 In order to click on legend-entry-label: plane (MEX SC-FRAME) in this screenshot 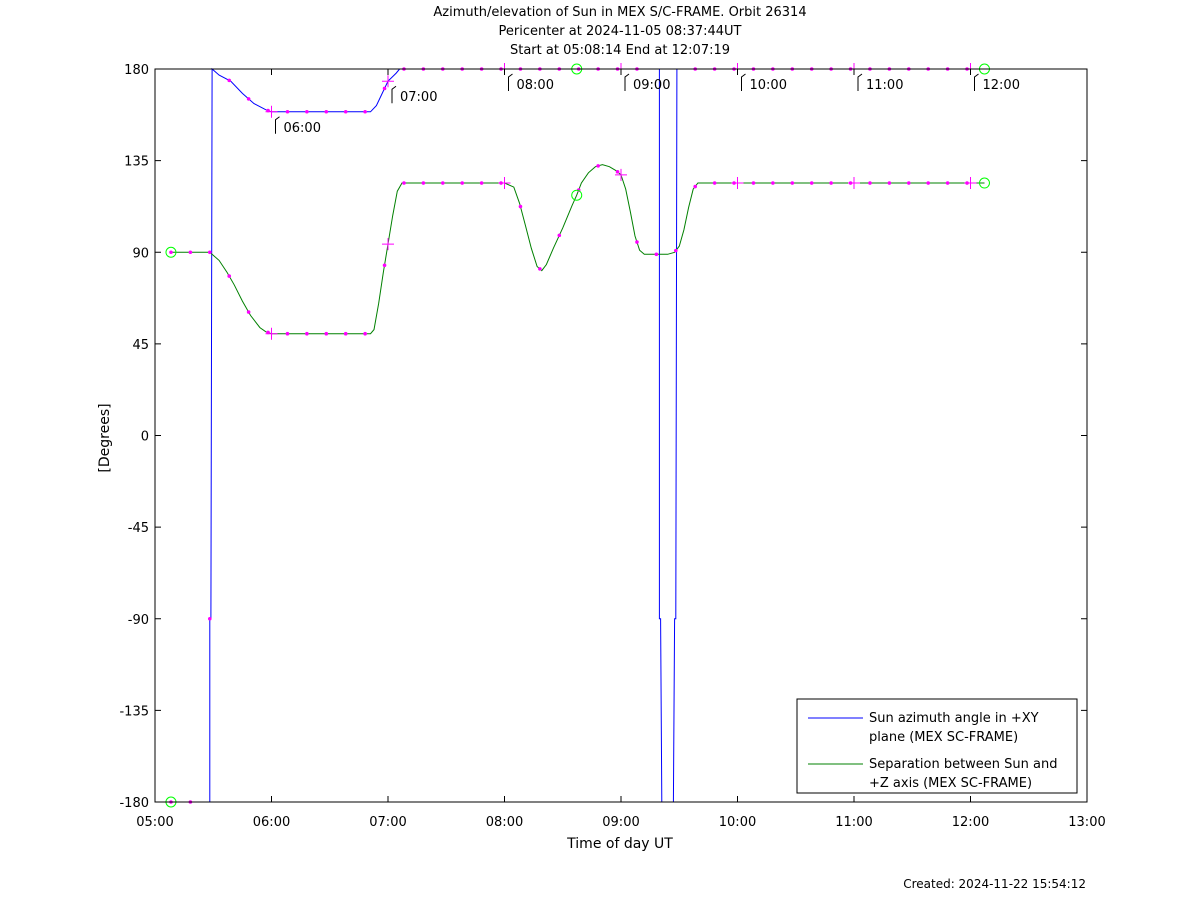, I will do `click(943, 737)`.